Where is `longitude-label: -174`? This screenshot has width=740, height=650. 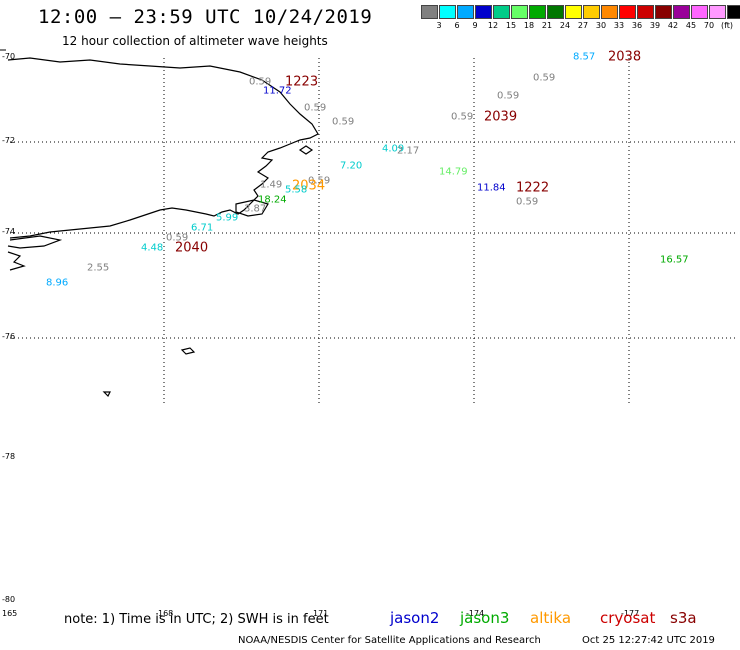
longitude-label: -174 is located at coordinates (475, 613).